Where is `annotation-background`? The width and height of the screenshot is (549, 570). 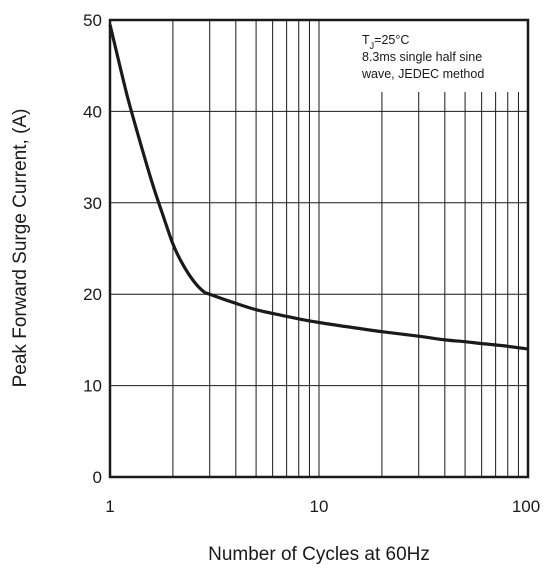 annotation-background is located at coordinates (440, 57).